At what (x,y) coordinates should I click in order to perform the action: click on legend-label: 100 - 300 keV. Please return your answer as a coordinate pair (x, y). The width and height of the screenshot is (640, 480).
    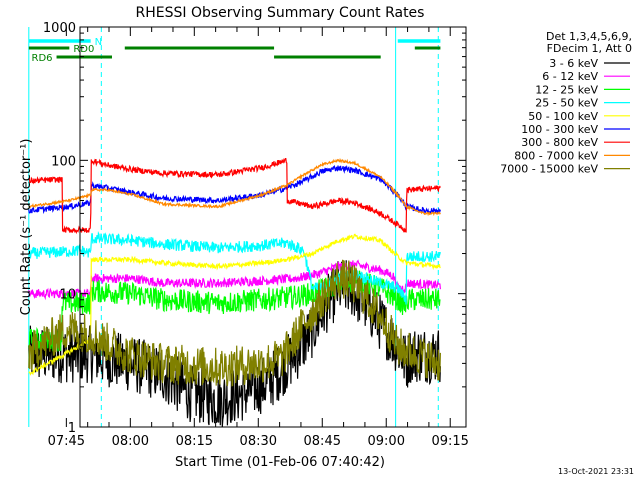
    Looking at the image, I should click on (559, 129).